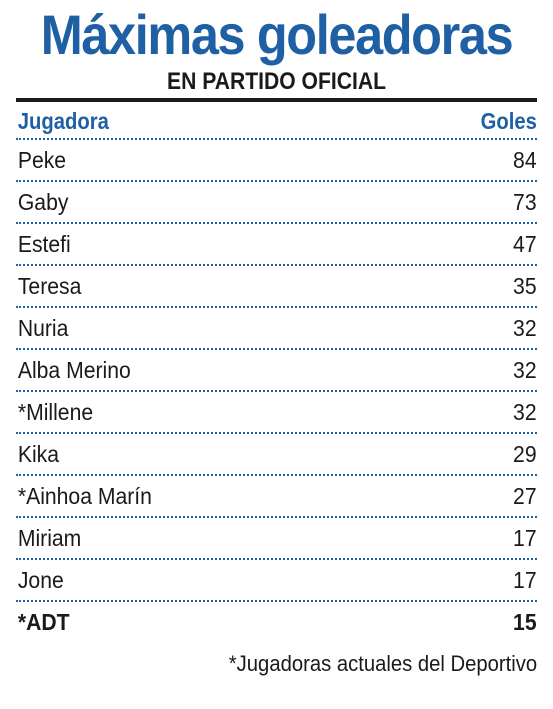 Image resolution: width=553 pixels, height=709 pixels. Describe the element at coordinates (40, 579) in the screenshot. I see `player-name: Jone` at that location.